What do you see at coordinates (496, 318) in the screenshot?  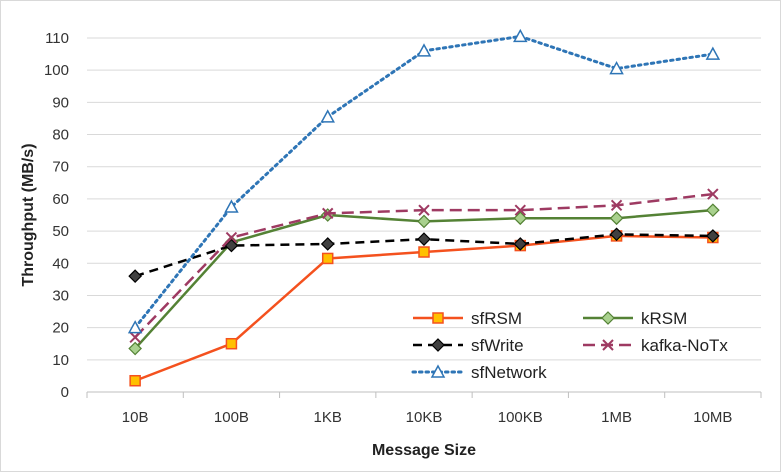 I see `legend-label: sfRSM` at bounding box center [496, 318].